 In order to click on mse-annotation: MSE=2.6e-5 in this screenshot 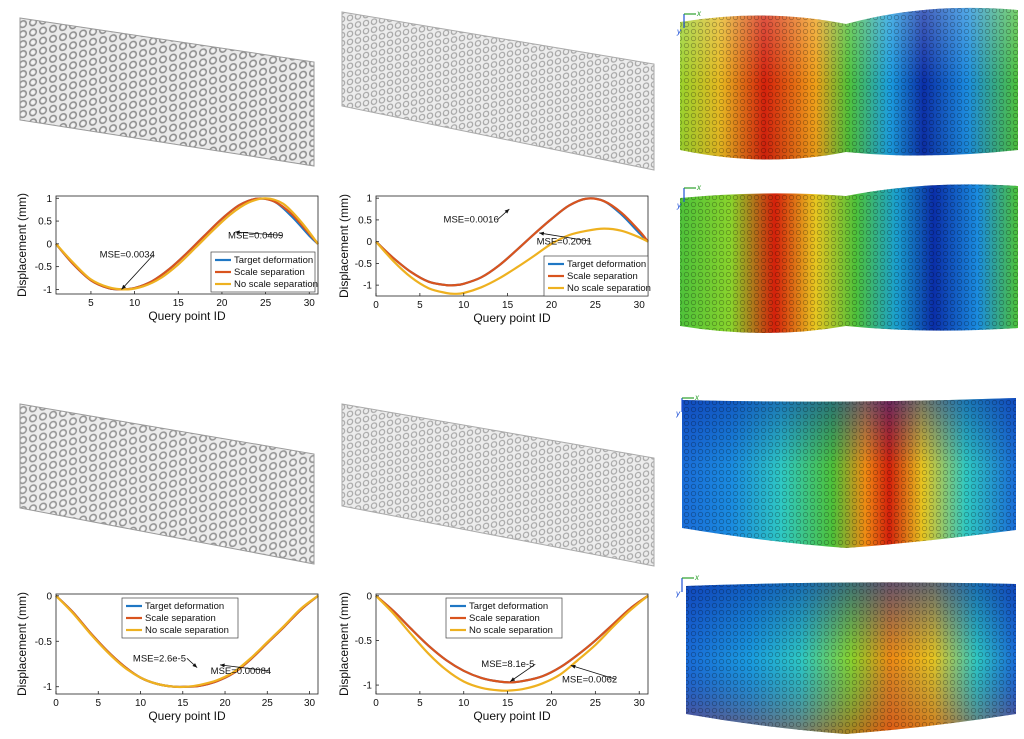, I will do `click(159, 658)`.